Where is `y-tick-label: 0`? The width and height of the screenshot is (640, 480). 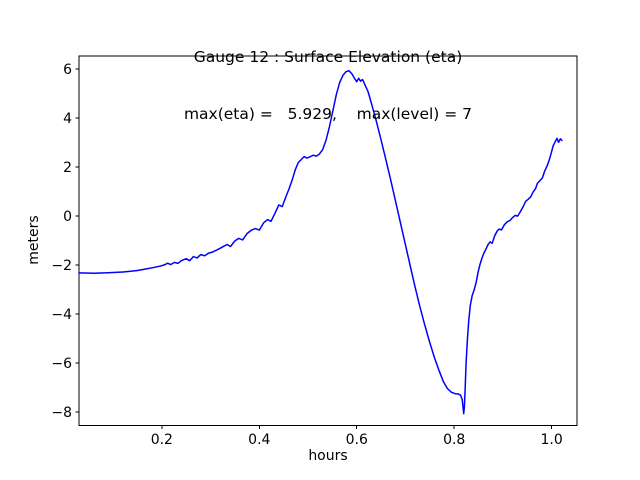 y-tick-label: 0 is located at coordinates (67, 217).